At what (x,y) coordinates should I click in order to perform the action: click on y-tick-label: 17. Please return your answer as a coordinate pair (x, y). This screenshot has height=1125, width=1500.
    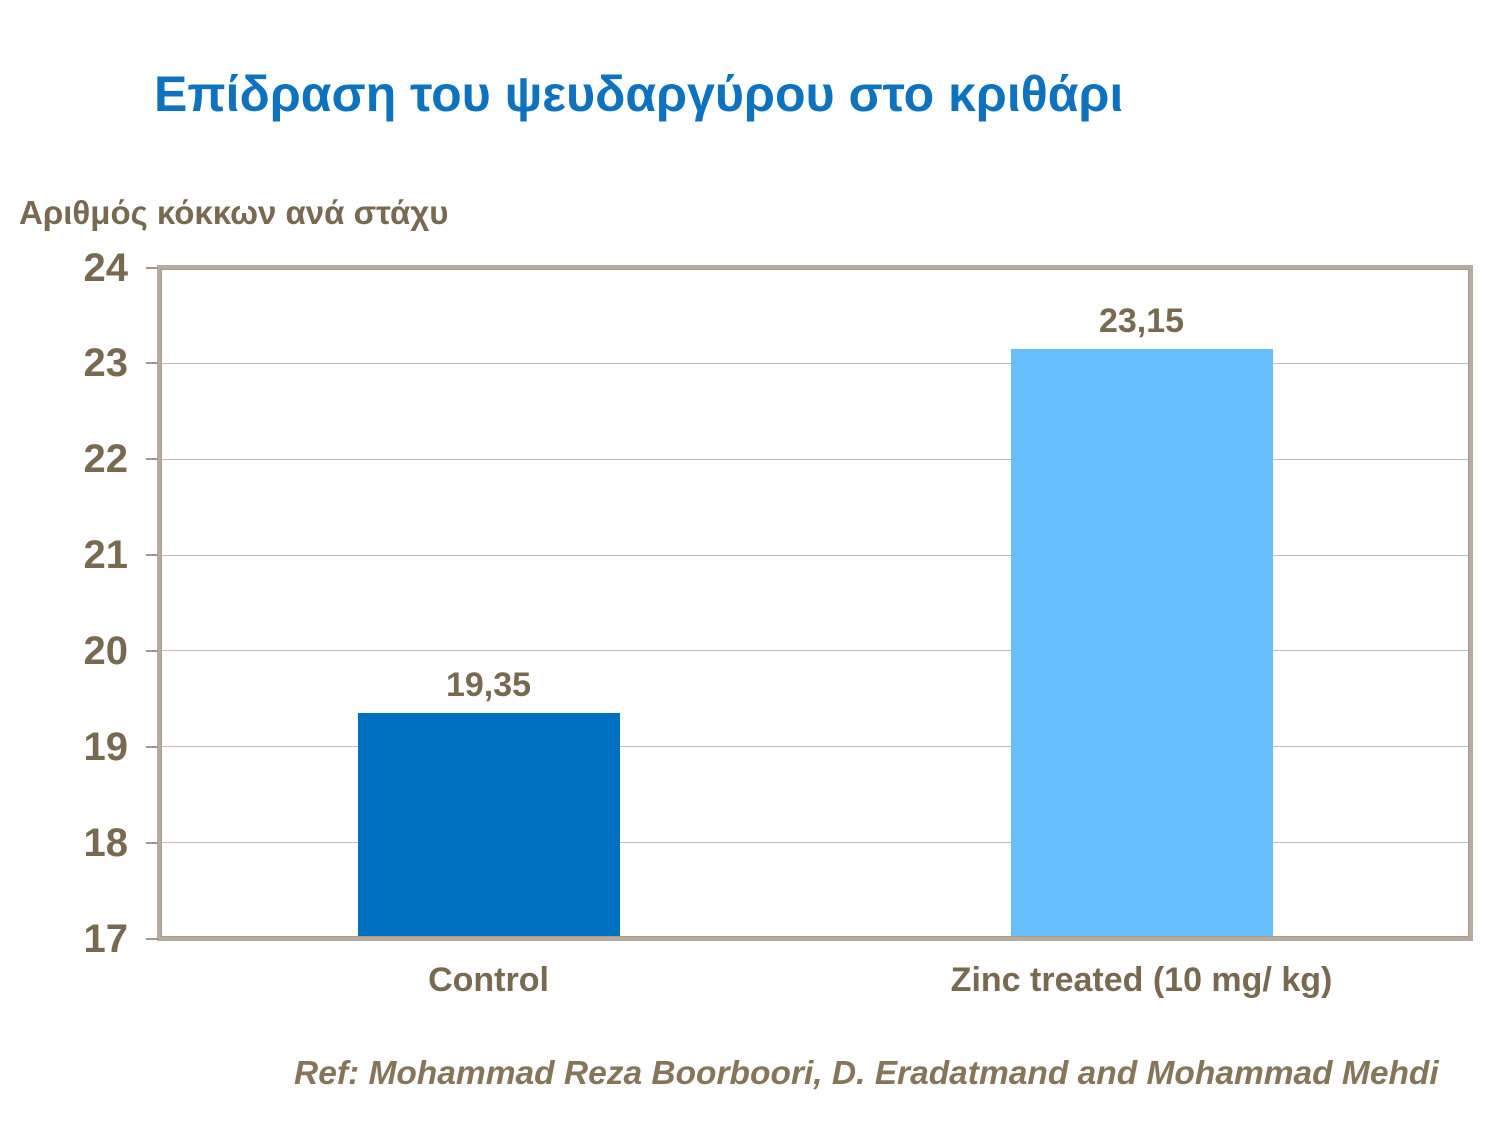
    Looking at the image, I should click on (106, 938).